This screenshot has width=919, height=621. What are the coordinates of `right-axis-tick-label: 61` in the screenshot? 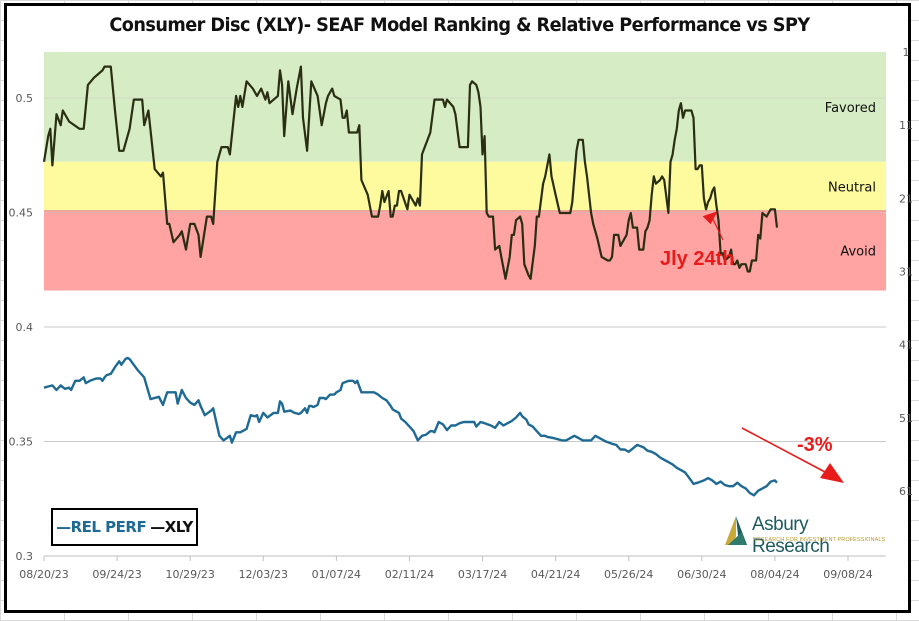 It's located at (906, 491).